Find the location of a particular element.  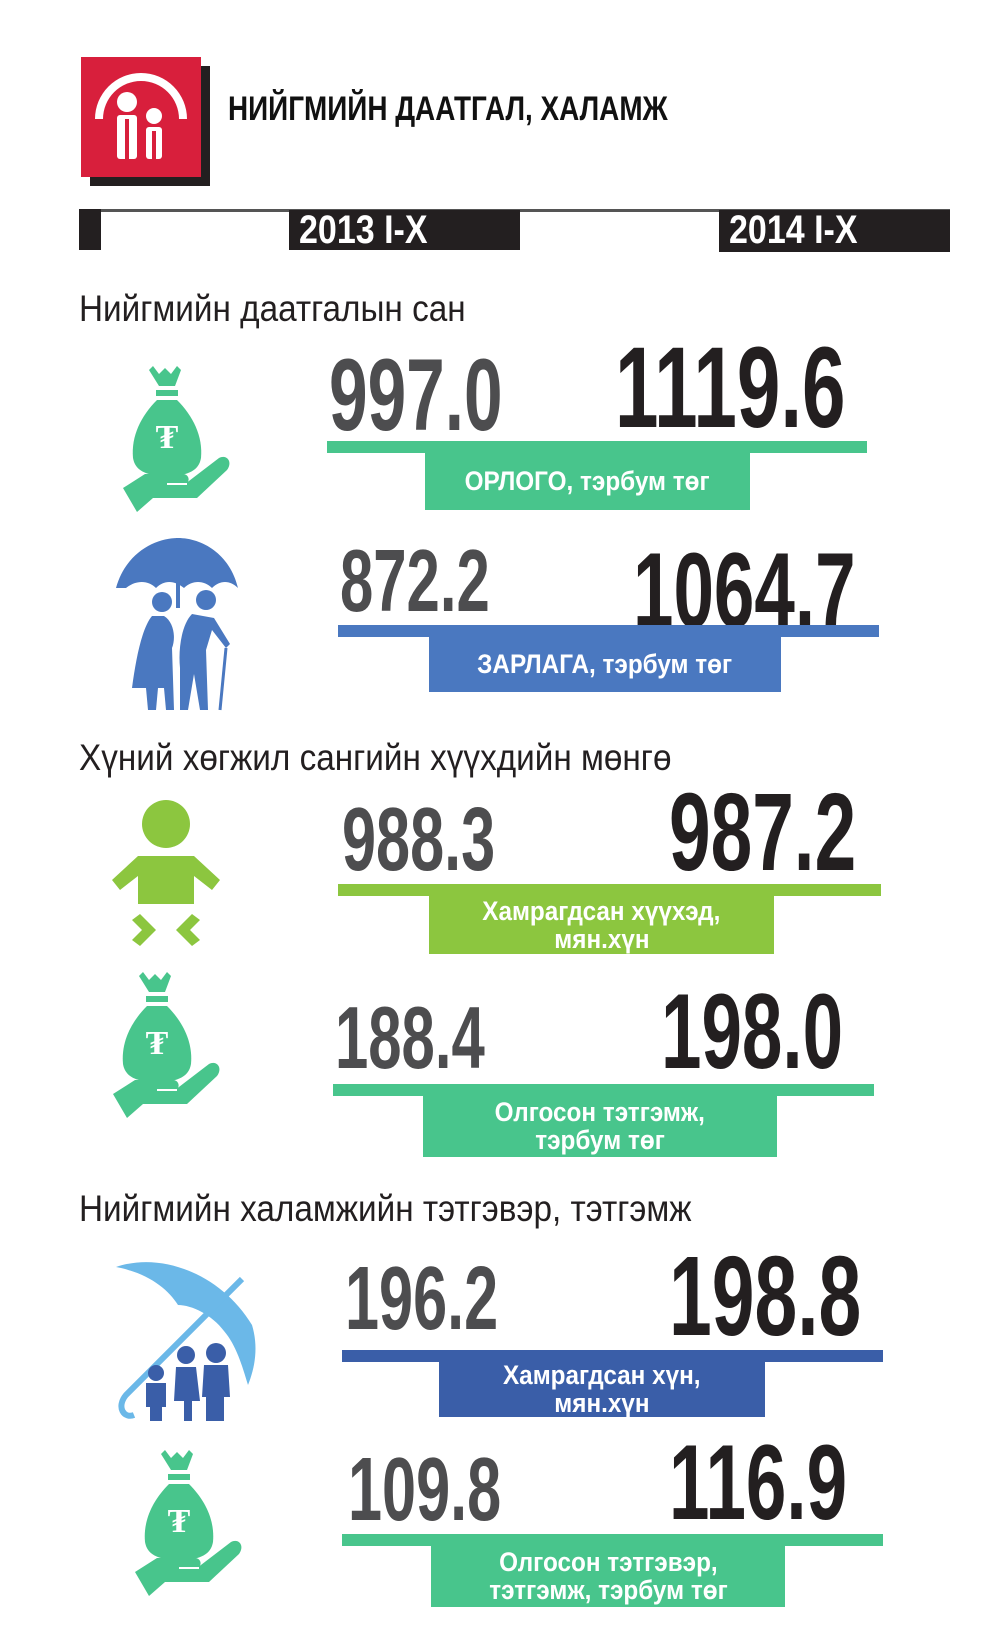

value-2014: 116.9 is located at coordinates (758, 1482).